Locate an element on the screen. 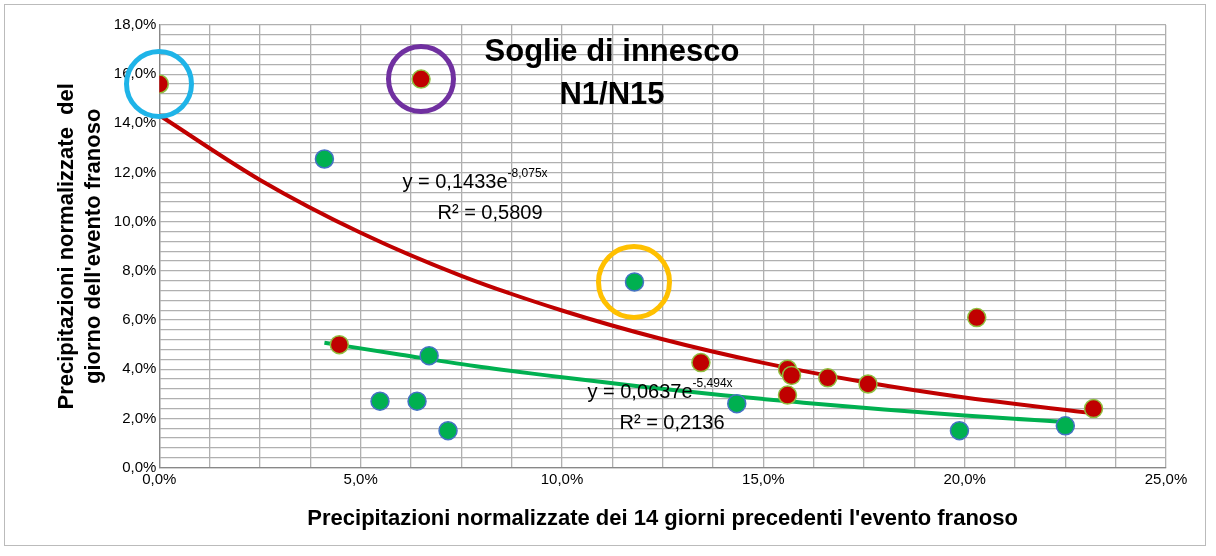  y-tick-label: 12,0% is located at coordinates (135, 171).